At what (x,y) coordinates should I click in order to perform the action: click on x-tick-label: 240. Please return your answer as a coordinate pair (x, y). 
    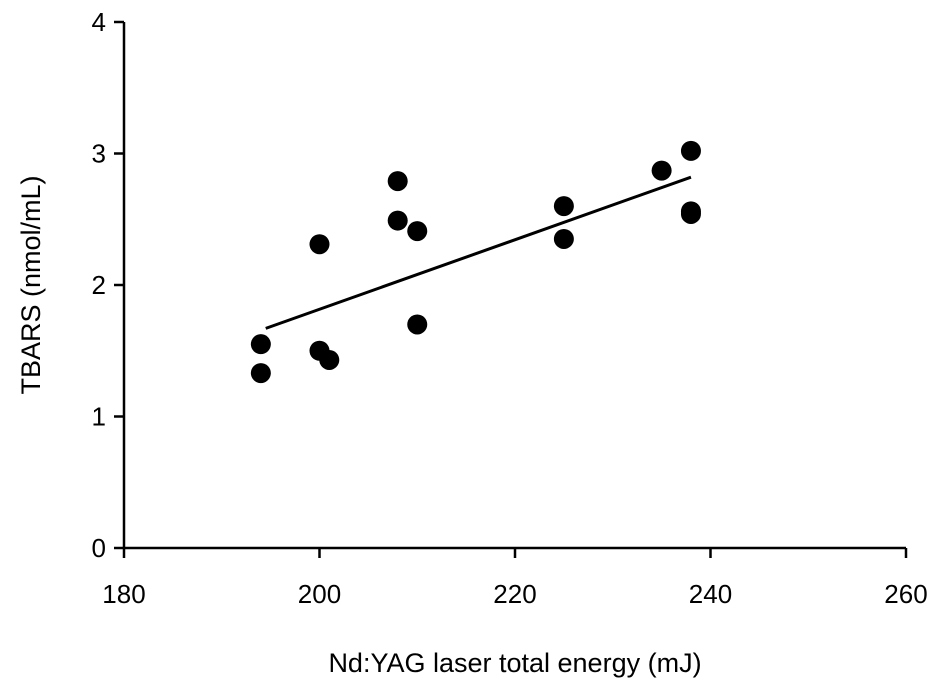
    Looking at the image, I should click on (710, 594).